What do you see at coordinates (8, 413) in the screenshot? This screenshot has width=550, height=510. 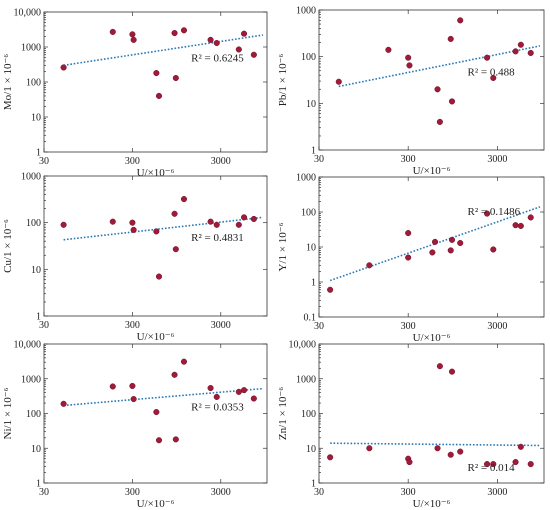 I see `y-axis-label: Ni/1 × 10⁻⁶` at bounding box center [8, 413].